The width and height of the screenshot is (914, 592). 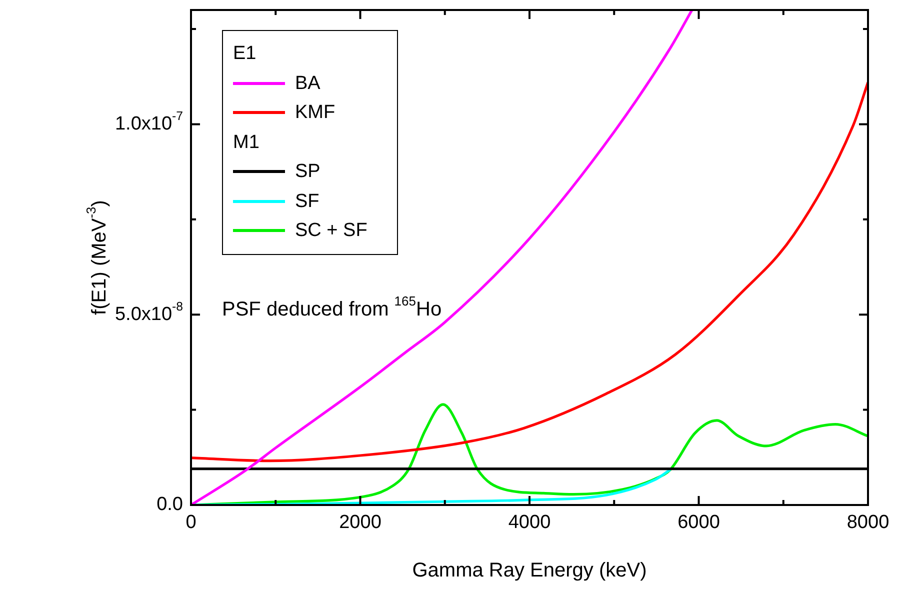 I want to click on y-axis-title: f(E1) (MeV-3), so click(x=97, y=257).